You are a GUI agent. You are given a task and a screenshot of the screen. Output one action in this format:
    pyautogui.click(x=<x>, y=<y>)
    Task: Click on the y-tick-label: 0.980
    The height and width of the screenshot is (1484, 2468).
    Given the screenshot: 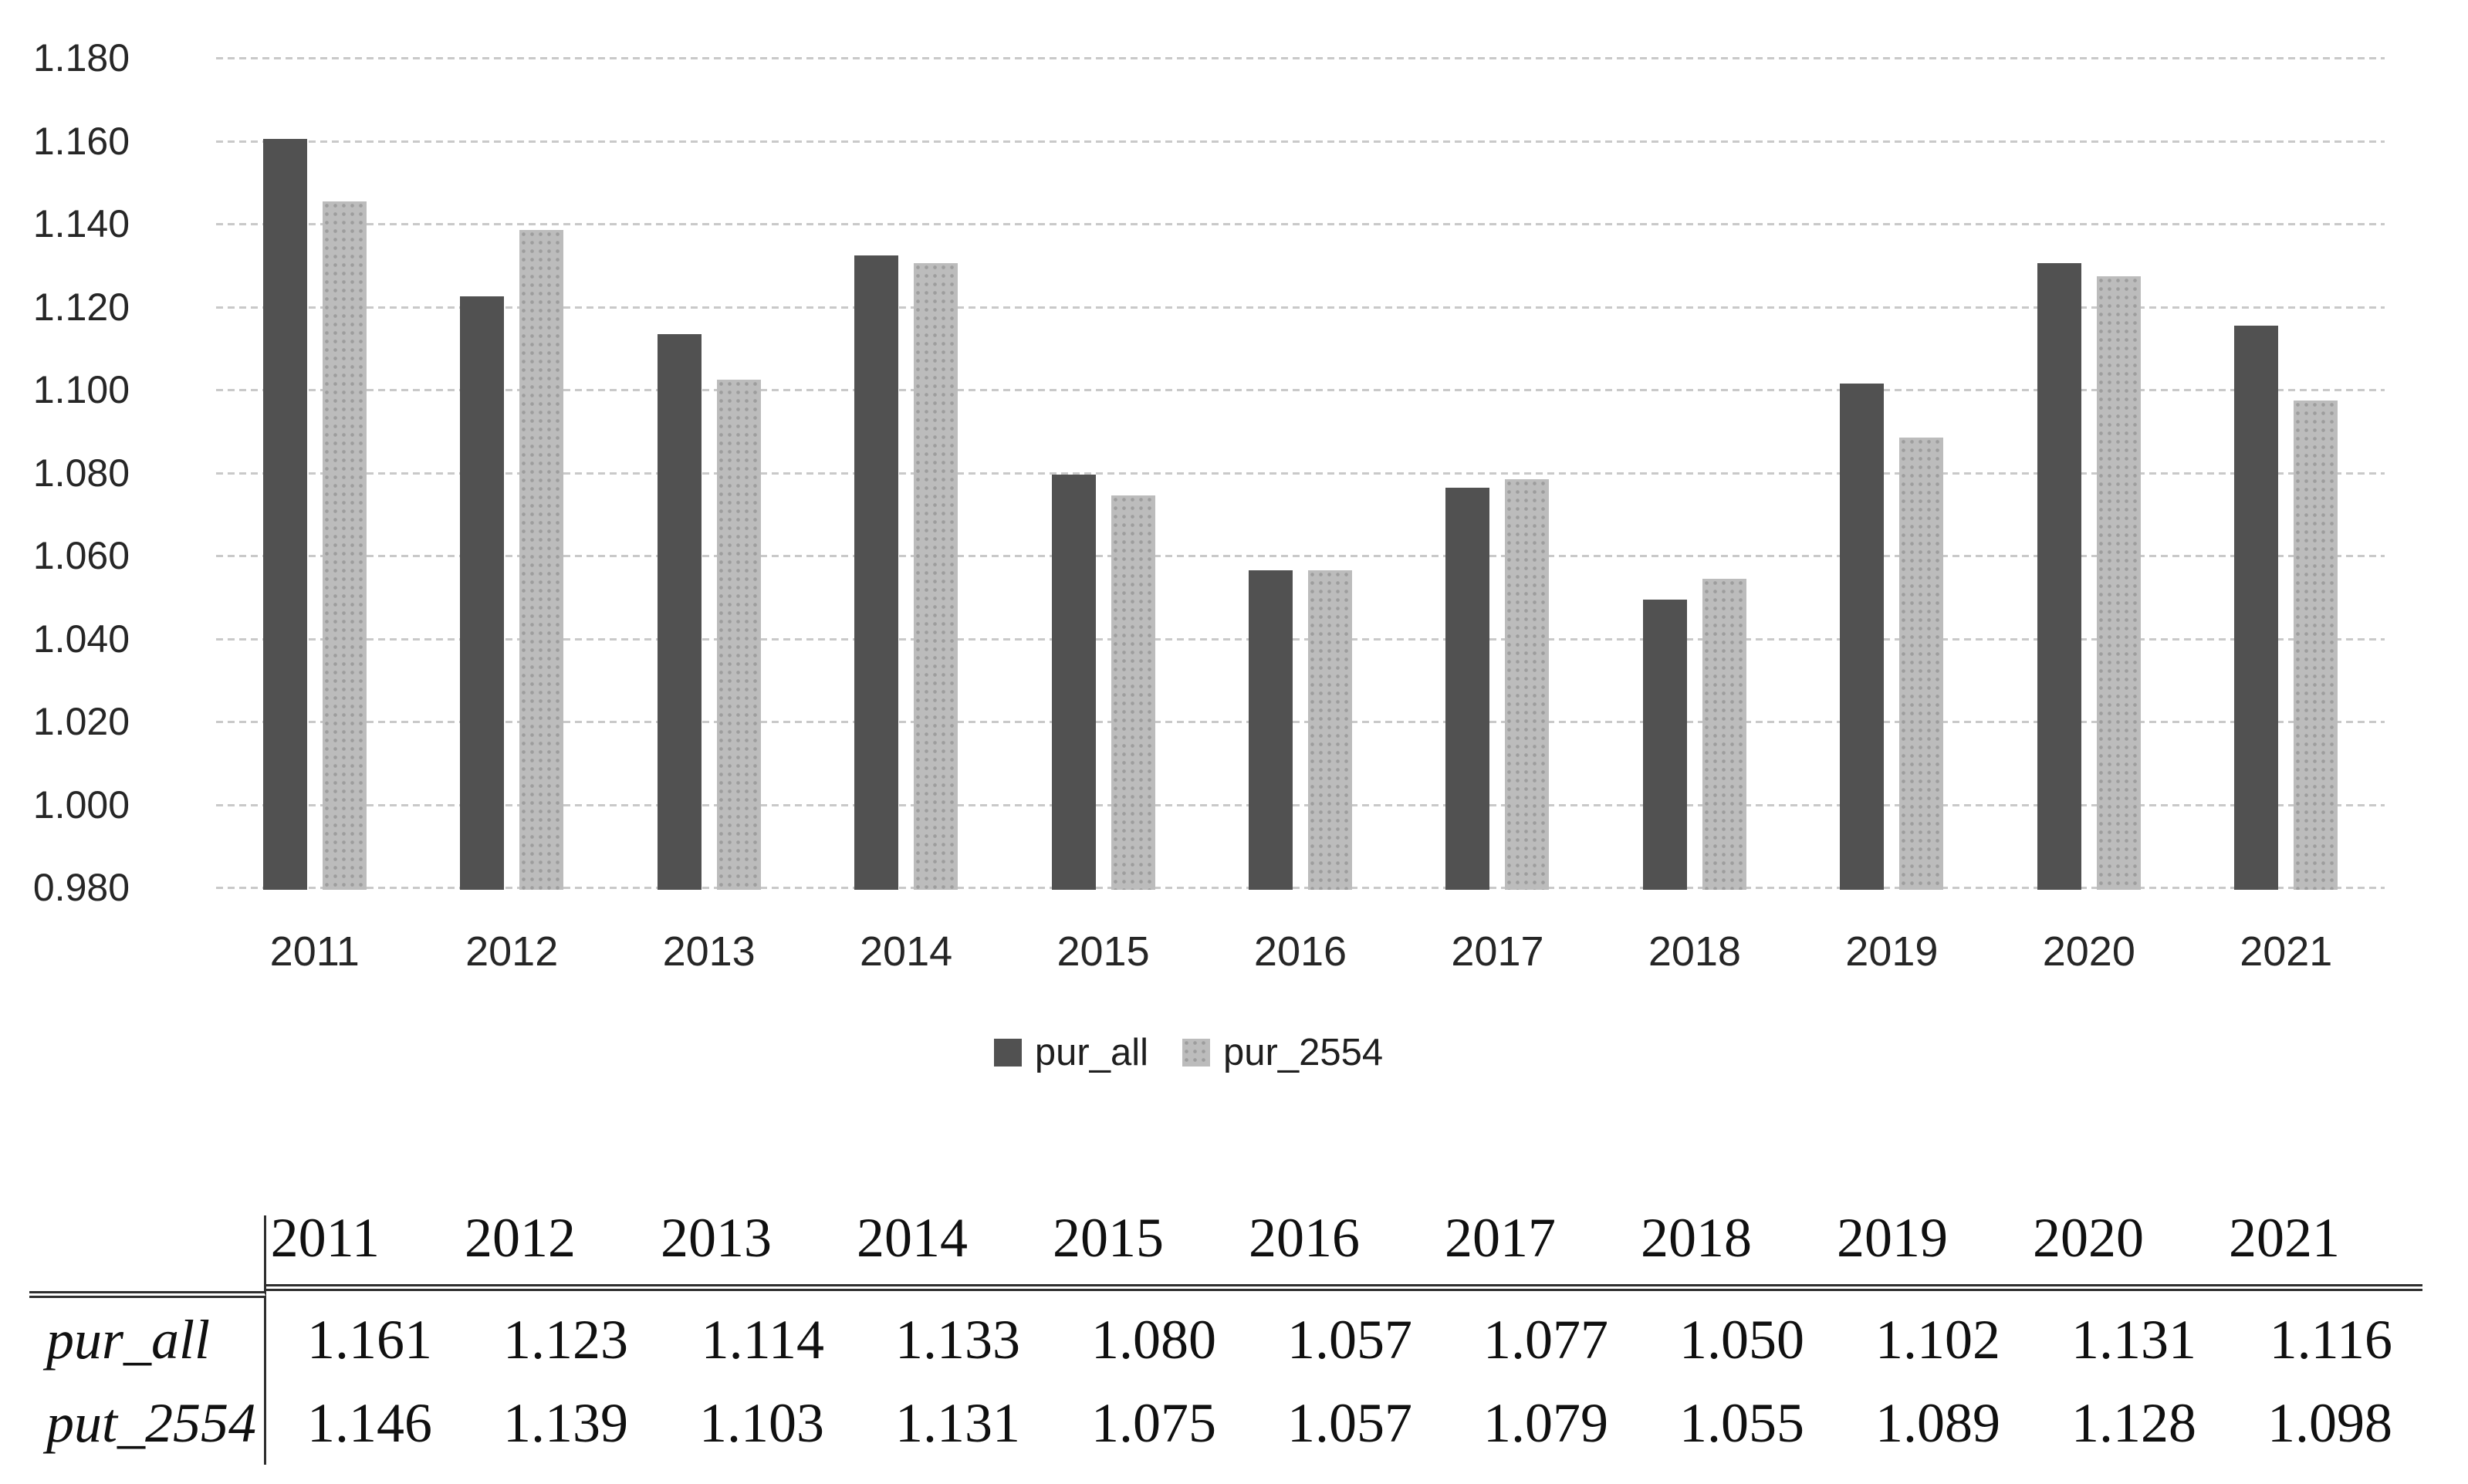 What is the action you would take?
    pyautogui.click(x=81, y=887)
    